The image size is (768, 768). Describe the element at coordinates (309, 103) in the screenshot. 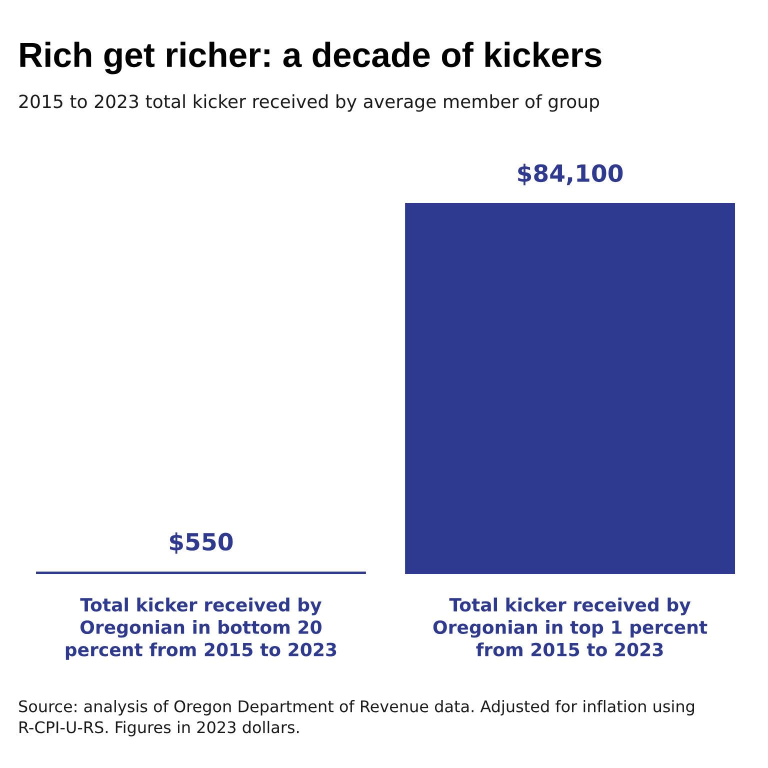

I see `chart-subtitle: 2015 to 2023 total kicker received by average member of group` at that location.